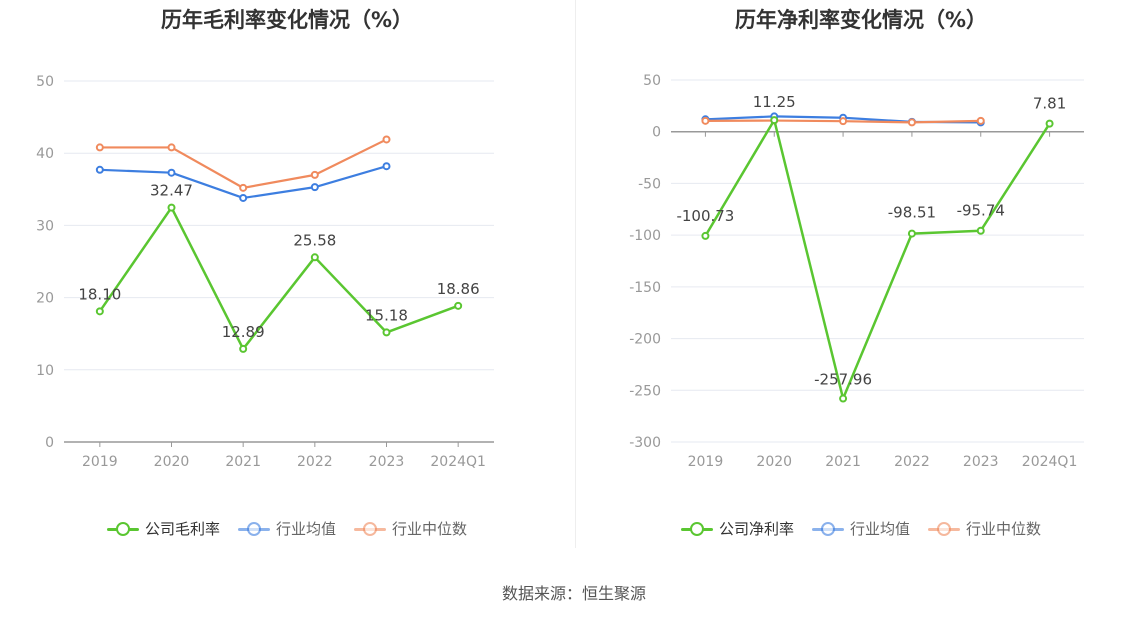  Describe the element at coordinates (182, 529) in the screenshot. I see `legend-label: 公司毛利率` at that location.